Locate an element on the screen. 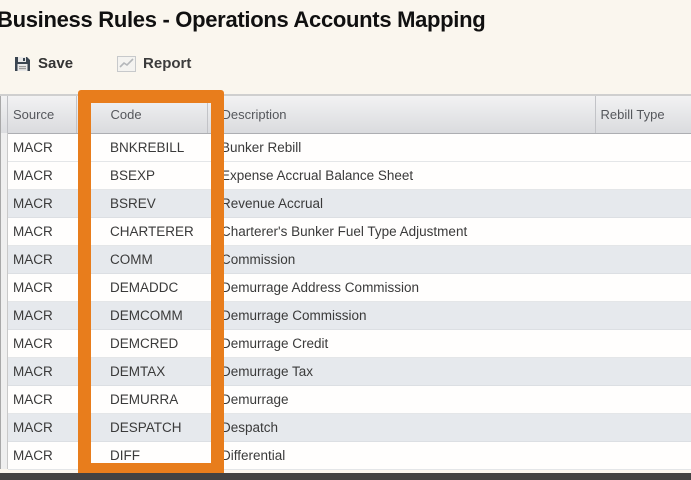 This screenshot has width=691, height=480. cell-description: Despatch is located at coordinates (401, 427).